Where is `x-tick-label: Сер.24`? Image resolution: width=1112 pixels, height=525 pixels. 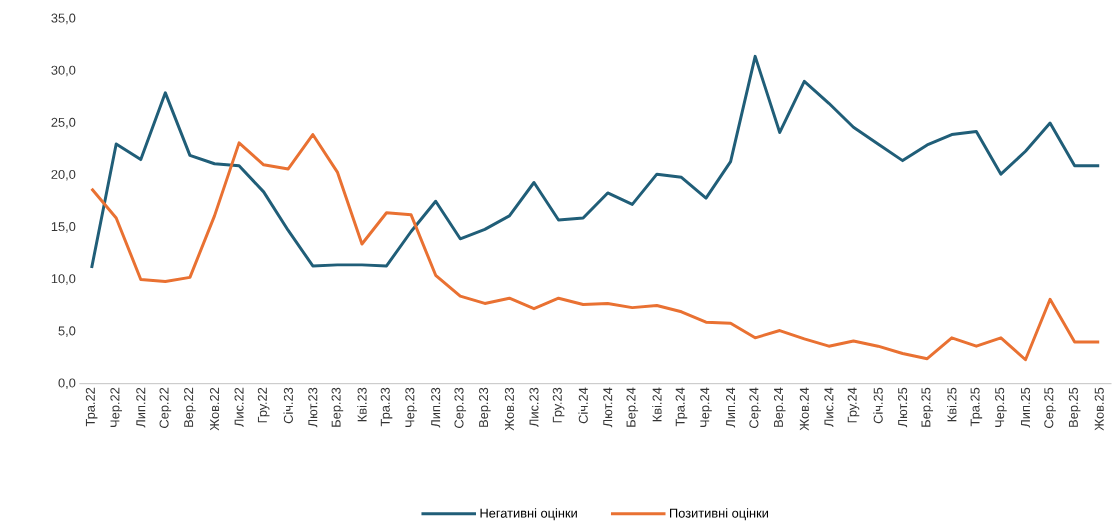
x-tick-label: Сер.24 is located at coordinates (755, 408).